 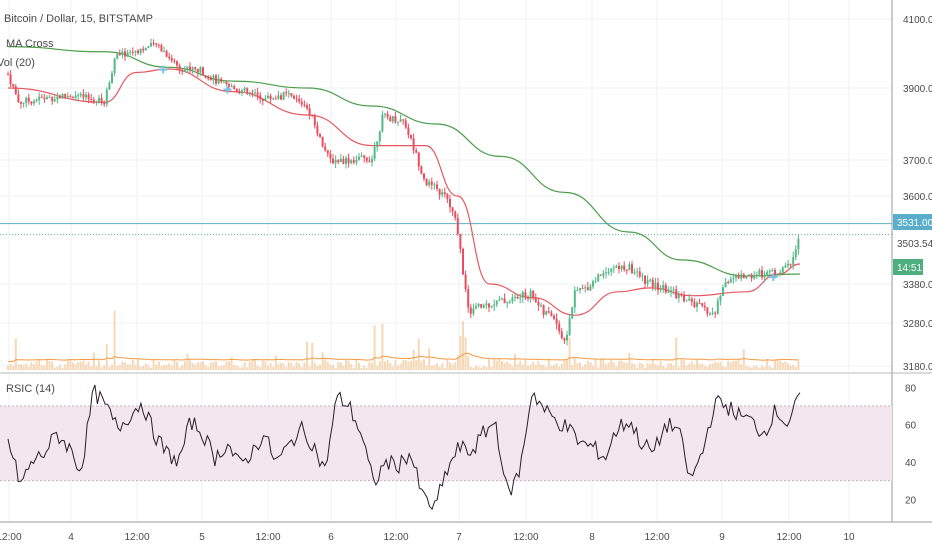 I want to click on price-tick-label: 3180.00, so click(x=917, y=367).